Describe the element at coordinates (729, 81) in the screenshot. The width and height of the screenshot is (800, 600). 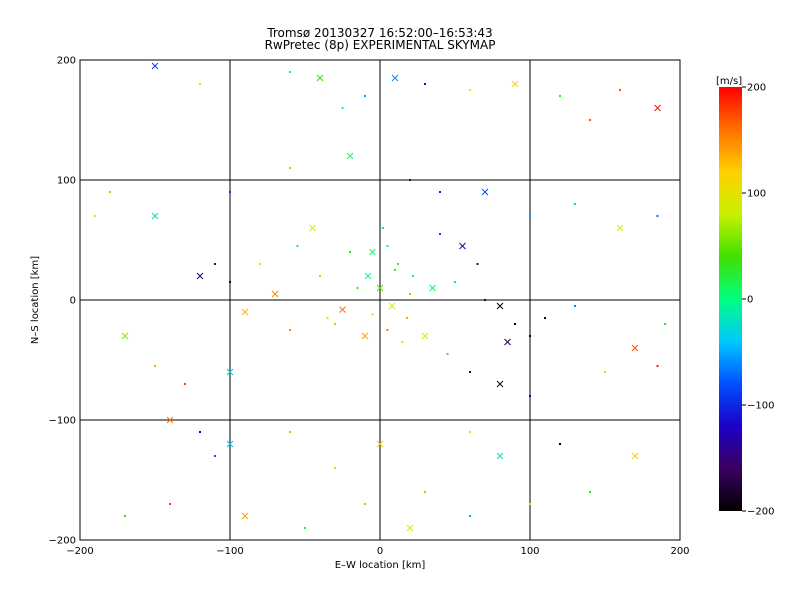
I see `colorbar-label: [m/s]` at that location.